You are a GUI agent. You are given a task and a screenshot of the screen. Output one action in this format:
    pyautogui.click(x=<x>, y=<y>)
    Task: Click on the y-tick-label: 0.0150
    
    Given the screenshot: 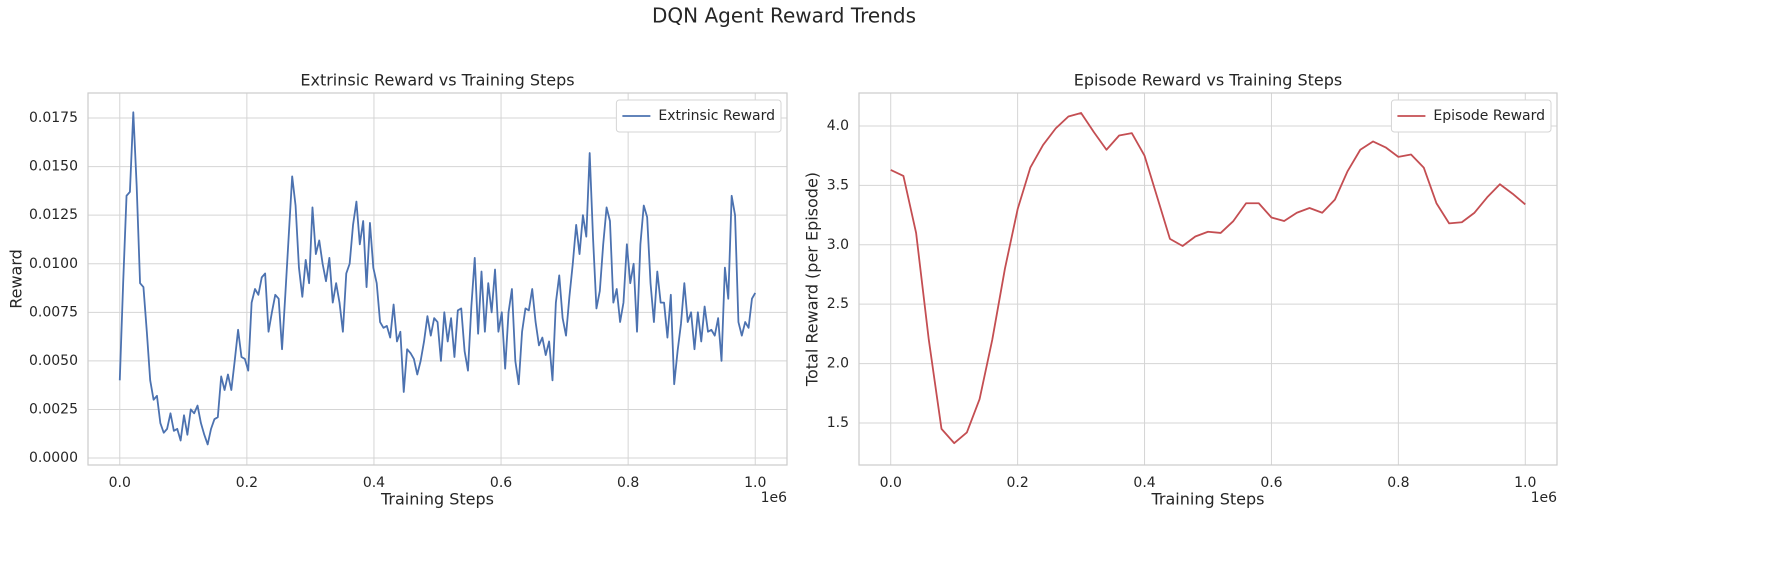 What is the action you would take?
    pyautogui.click(x=53, y=167)
    